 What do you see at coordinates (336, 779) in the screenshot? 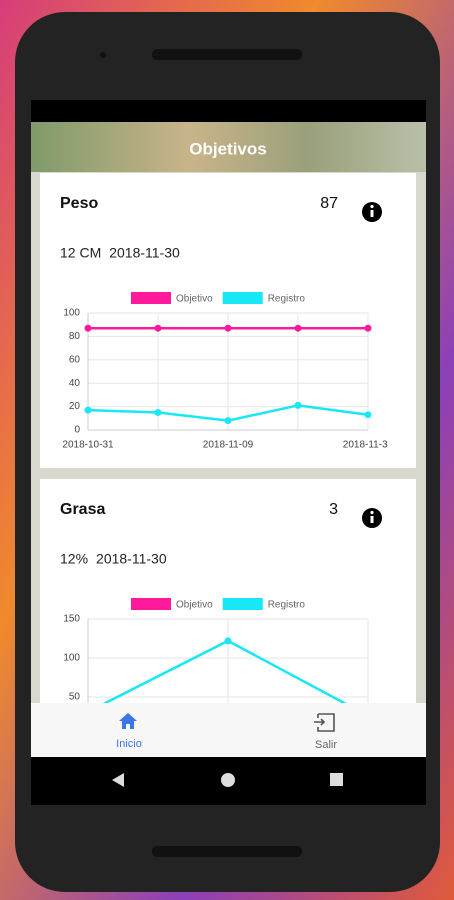
I see `recents-button` at bounding box center [336, 779].